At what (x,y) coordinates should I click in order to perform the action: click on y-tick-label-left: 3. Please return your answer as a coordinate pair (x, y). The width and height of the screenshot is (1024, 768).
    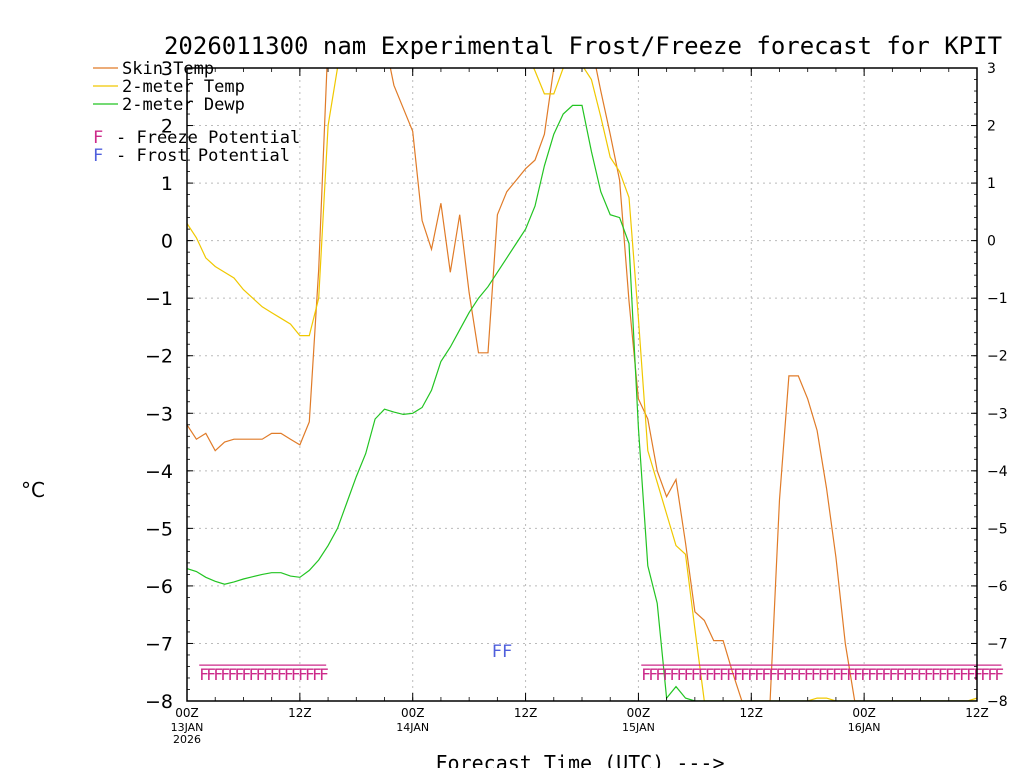
    Looking at the image, I should click on (167, 69).